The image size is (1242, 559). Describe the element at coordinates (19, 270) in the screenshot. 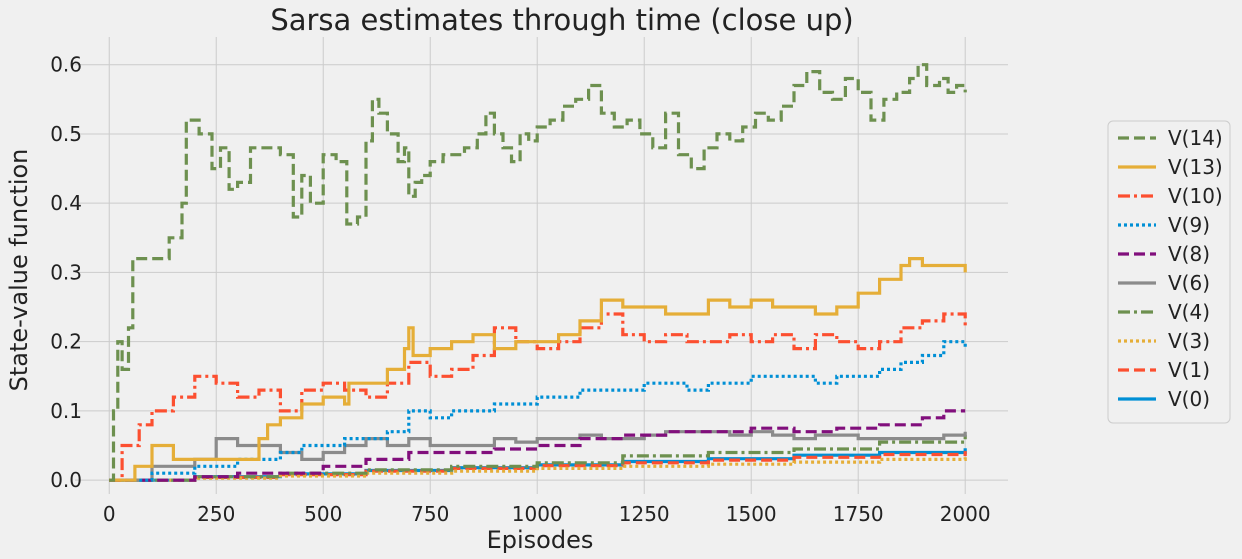

I see `y-axis-title: State-value function` at that location.